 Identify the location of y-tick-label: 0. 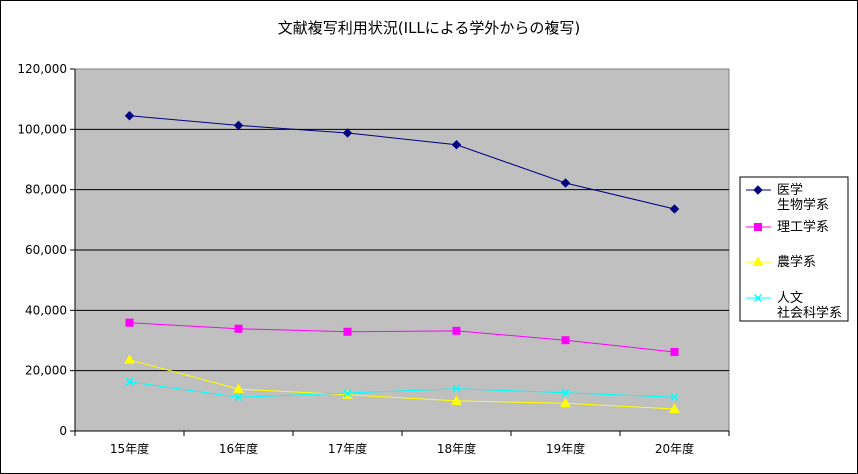
(63, 431).